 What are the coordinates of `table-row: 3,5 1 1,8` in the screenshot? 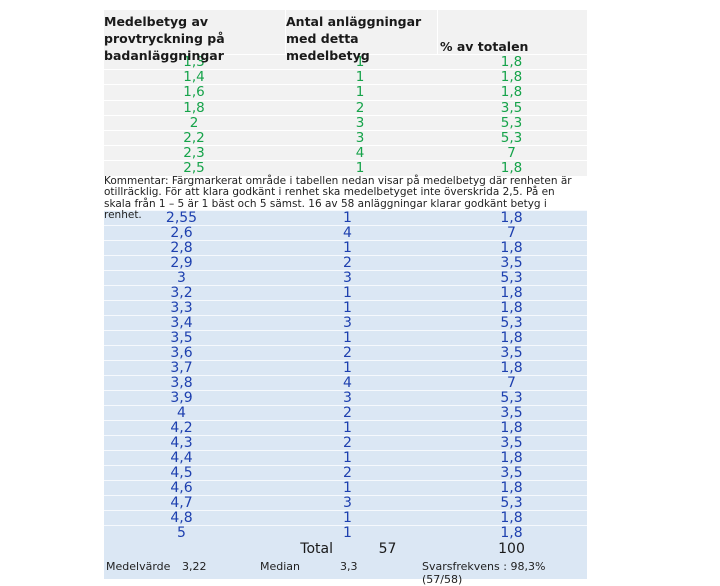 It's located at (345, 337).